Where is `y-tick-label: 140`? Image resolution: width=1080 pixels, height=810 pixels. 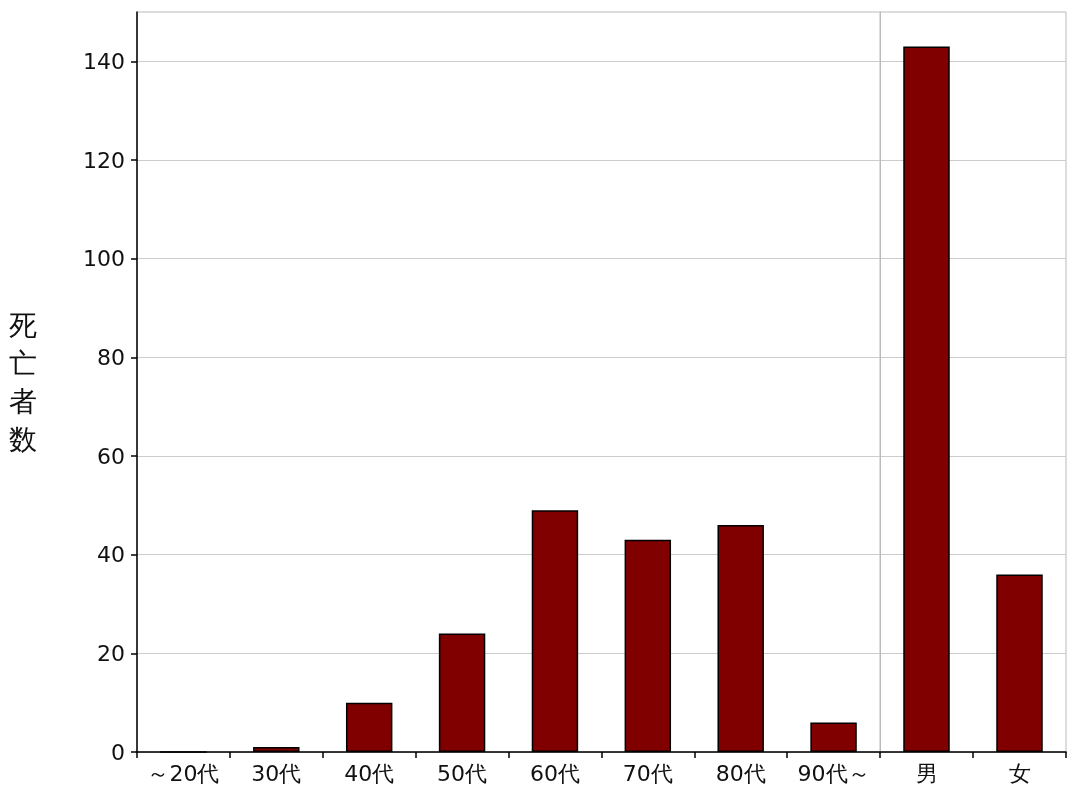 y-tick-label: 140 is located at coordinates (104, 61).